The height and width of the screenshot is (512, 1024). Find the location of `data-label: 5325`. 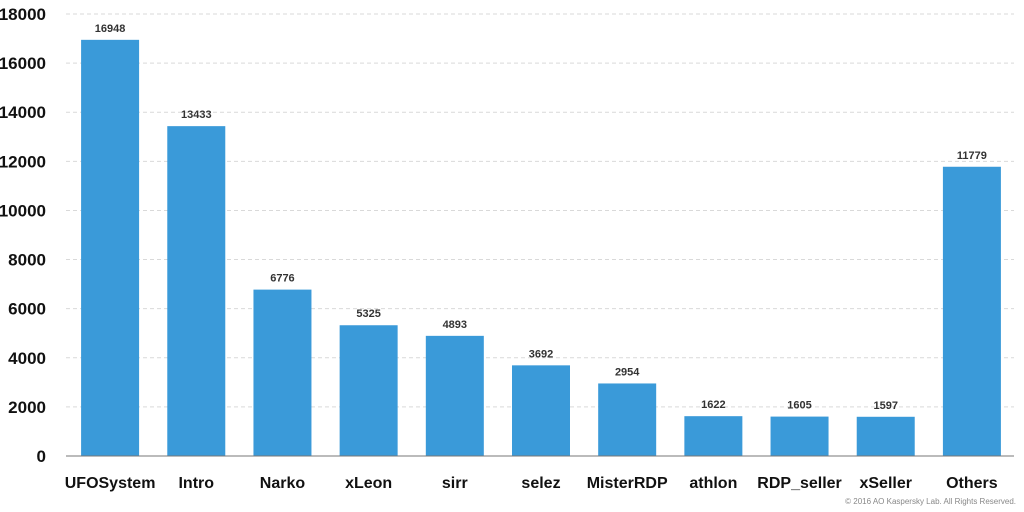

data-label: 5325 is located at coordinates (368, 314).